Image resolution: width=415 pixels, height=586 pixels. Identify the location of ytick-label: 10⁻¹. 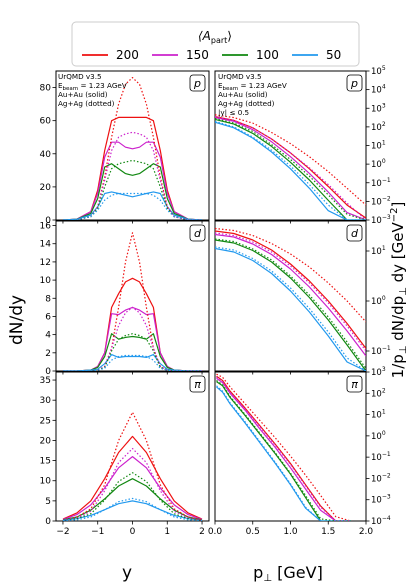
(381, 351).